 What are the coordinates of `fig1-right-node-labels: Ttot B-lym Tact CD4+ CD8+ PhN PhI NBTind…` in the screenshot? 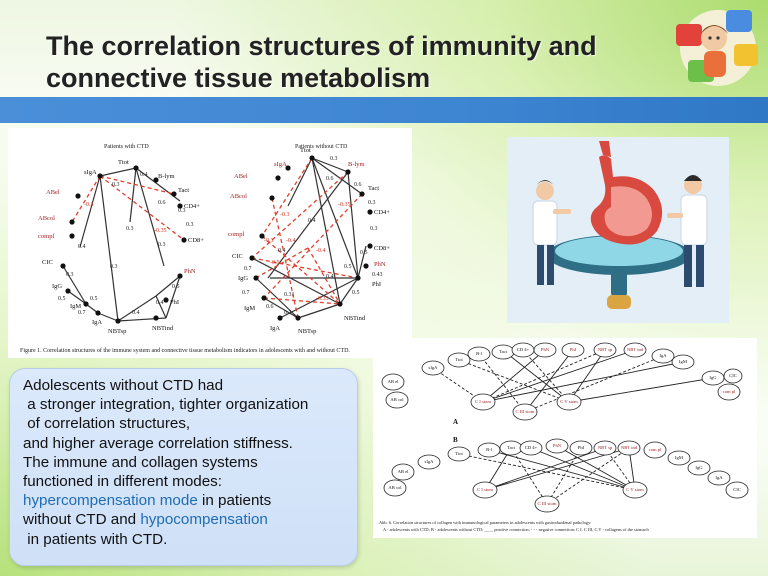 It's located at (309, 241).